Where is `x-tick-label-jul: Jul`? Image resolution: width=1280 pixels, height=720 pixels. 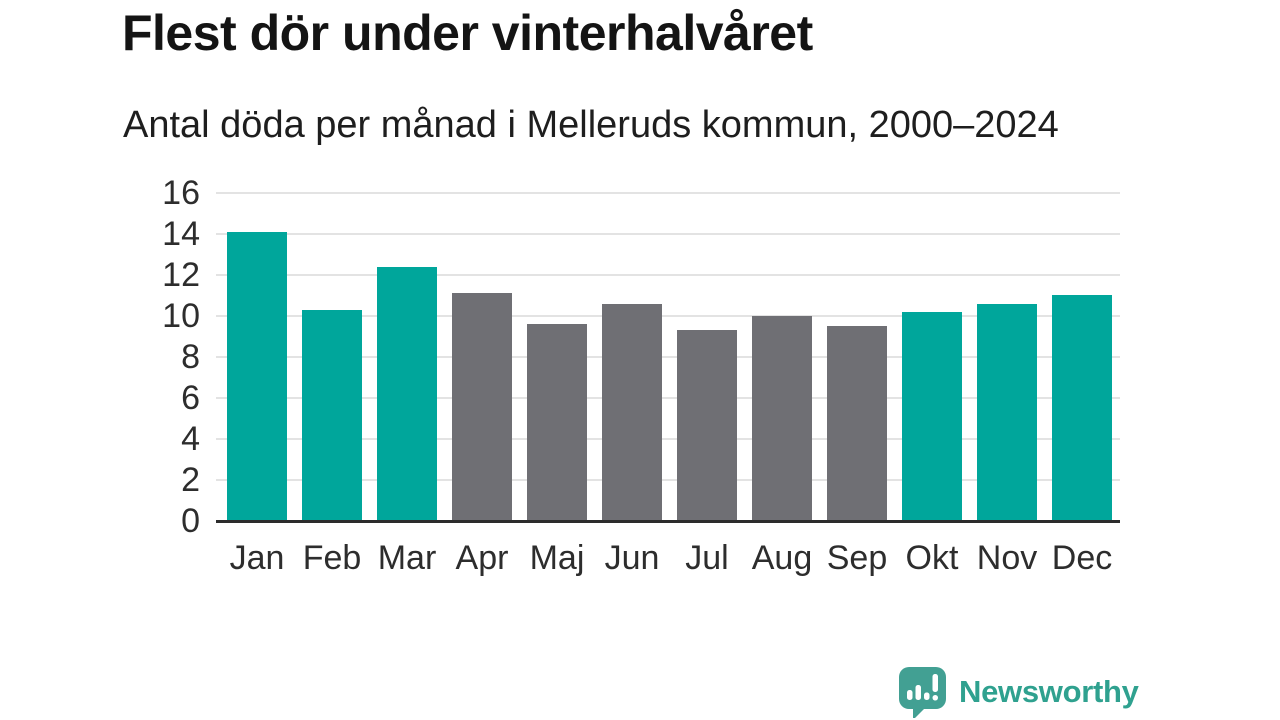
x-tick-label-jul: Jul is located at coordinates (707, 558).